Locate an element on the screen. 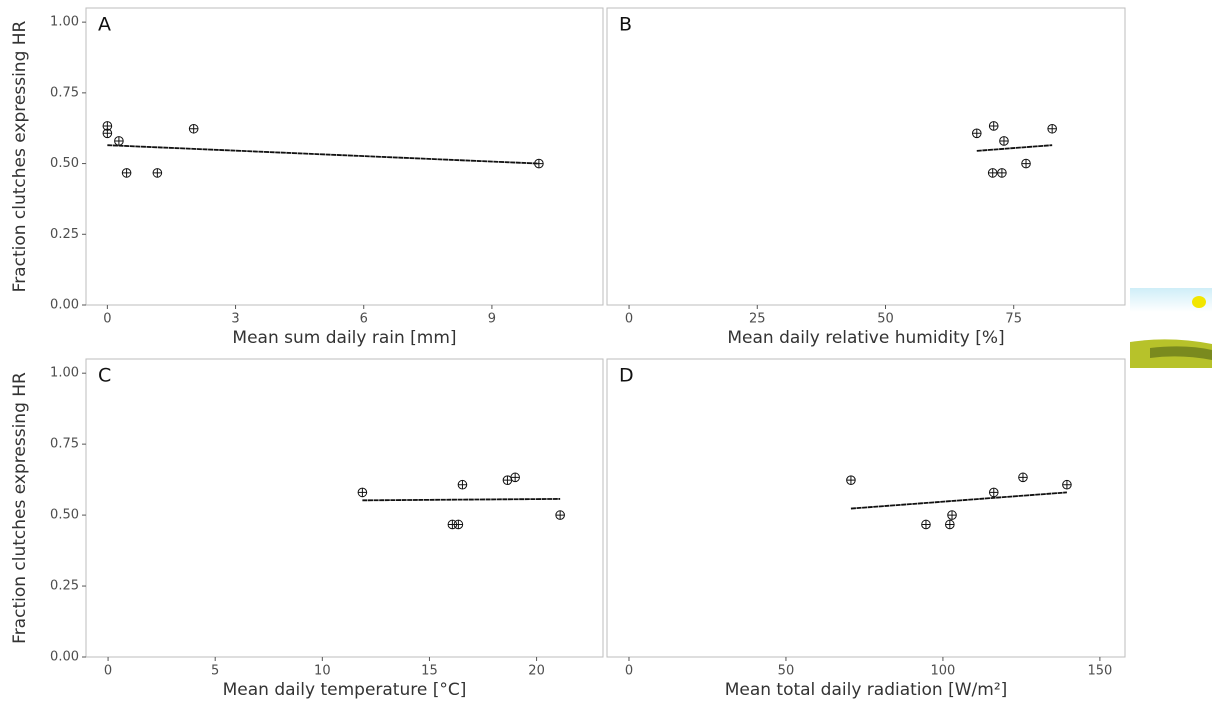  sun is located at coordinates (1199, 302).